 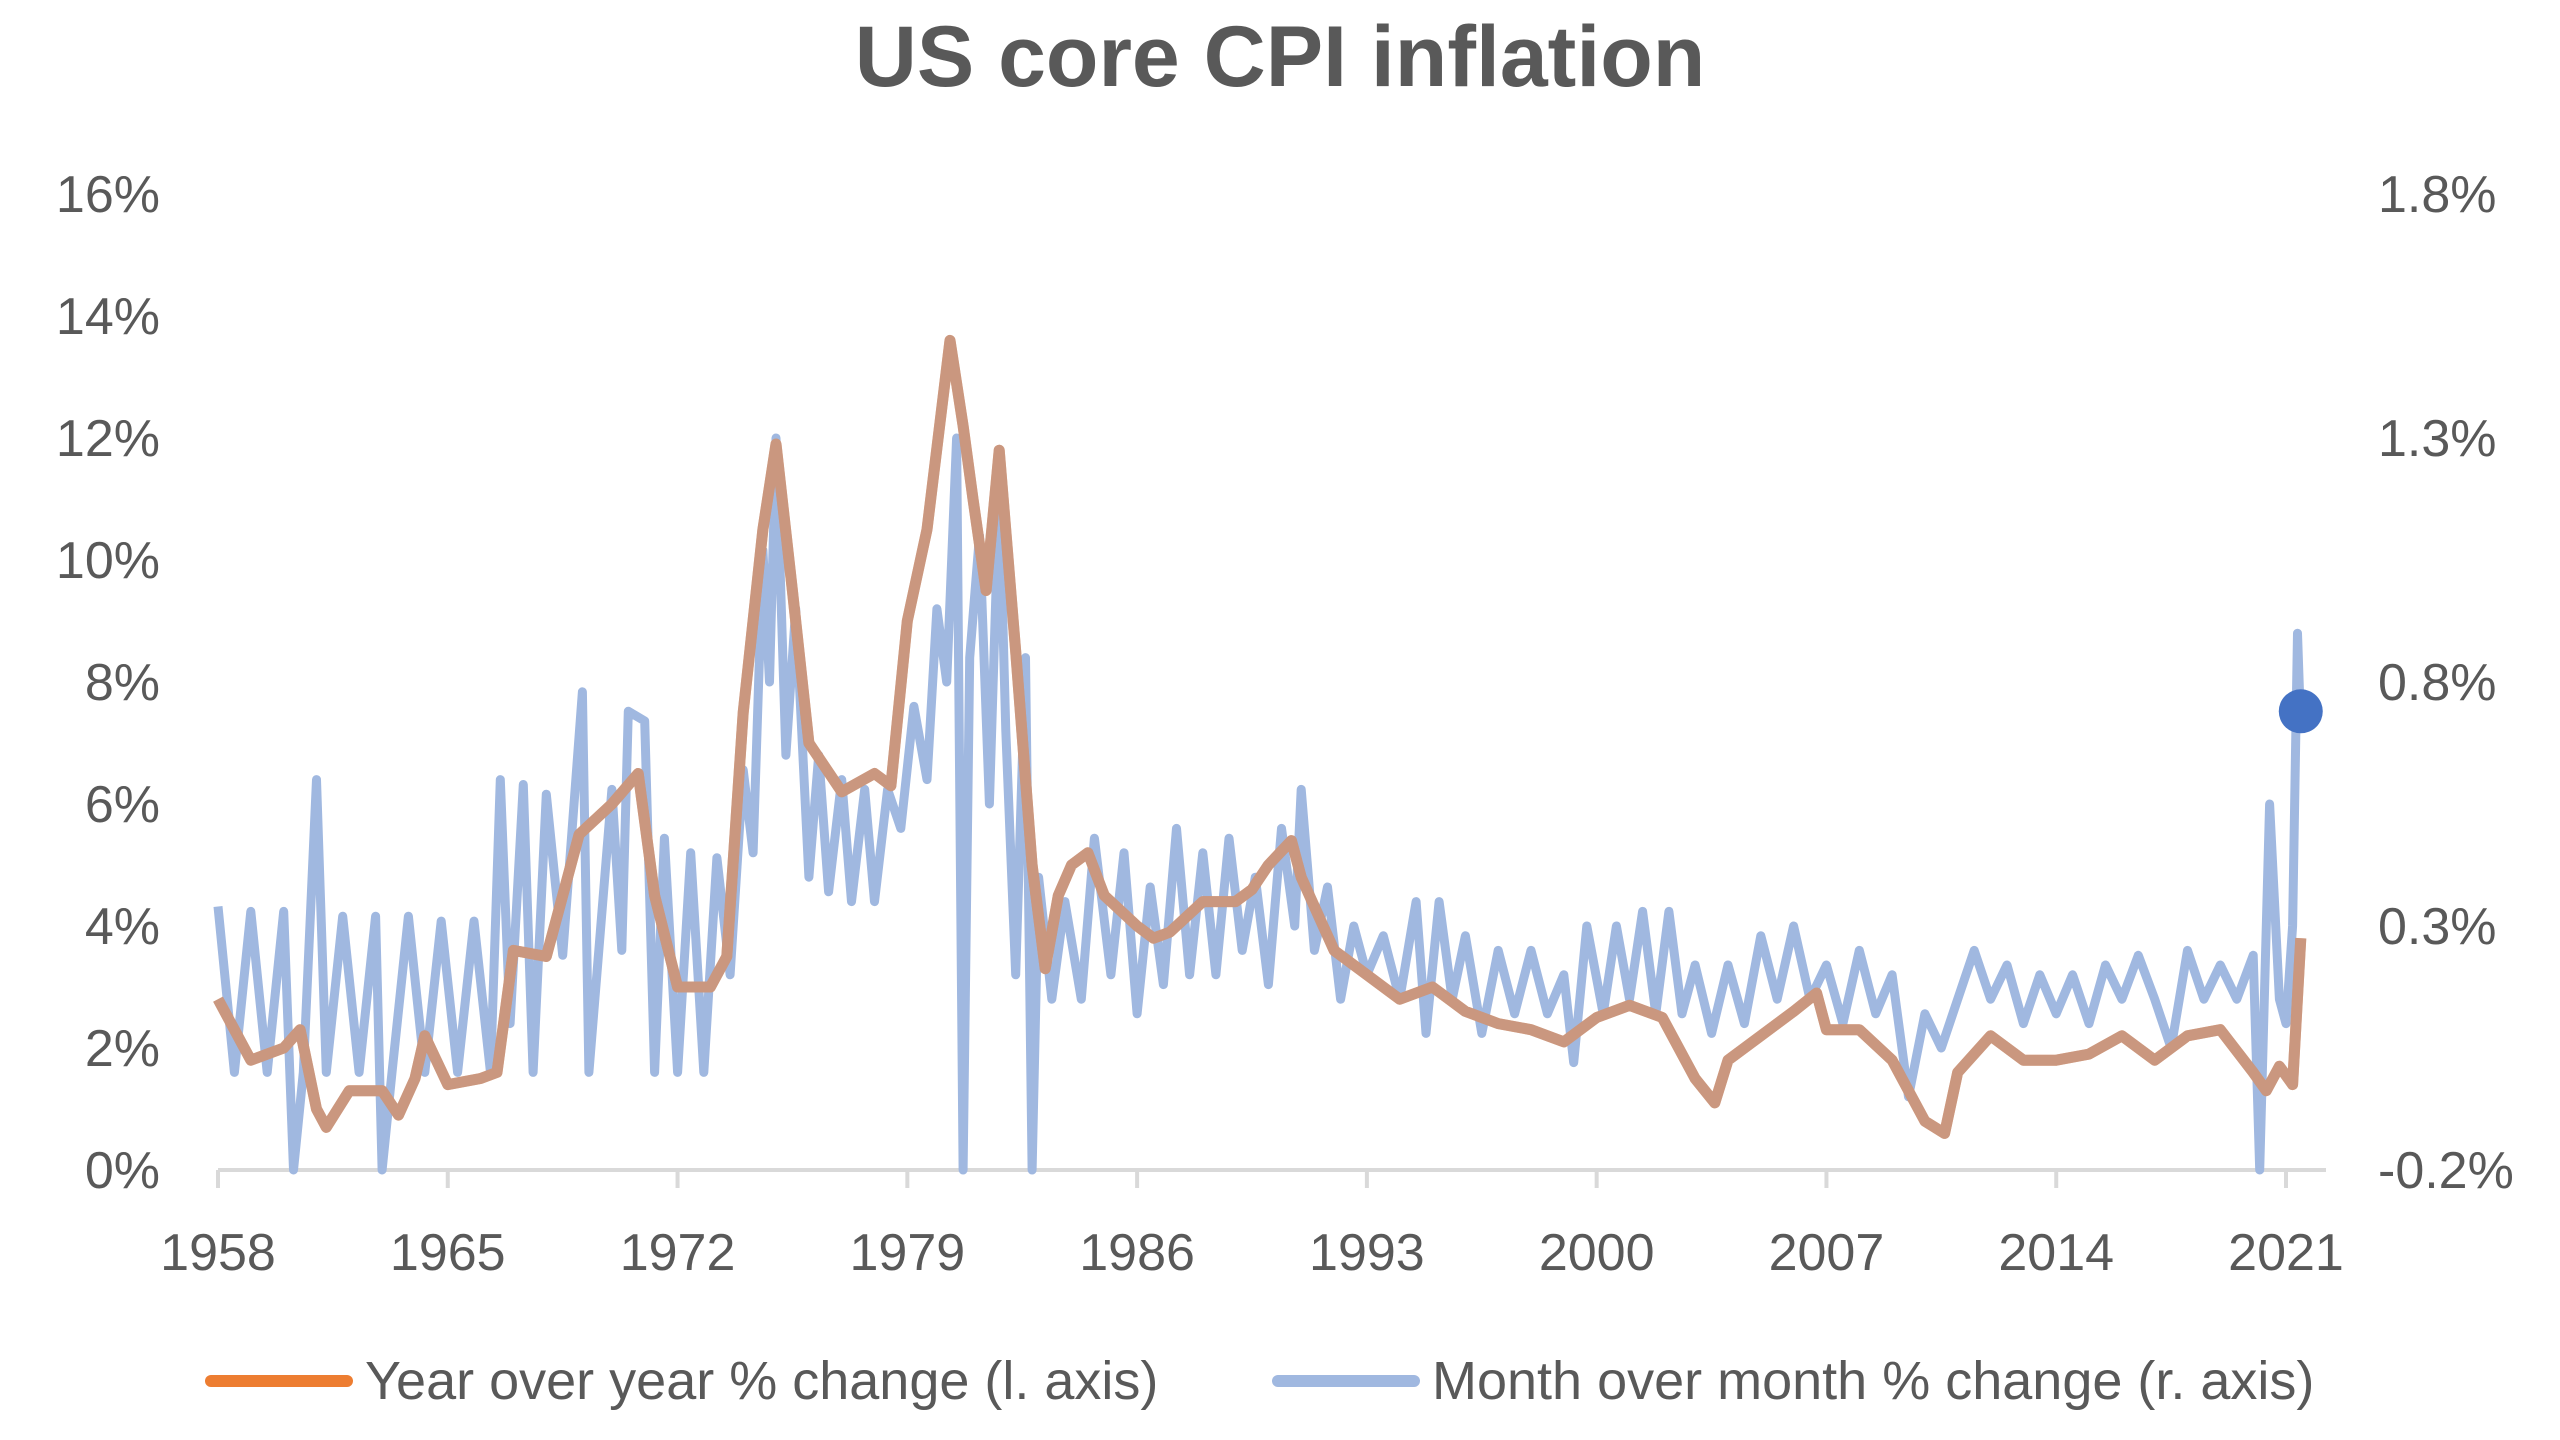 I want to click on x-tick-label: 1993, so click(x=1367, y=1253).